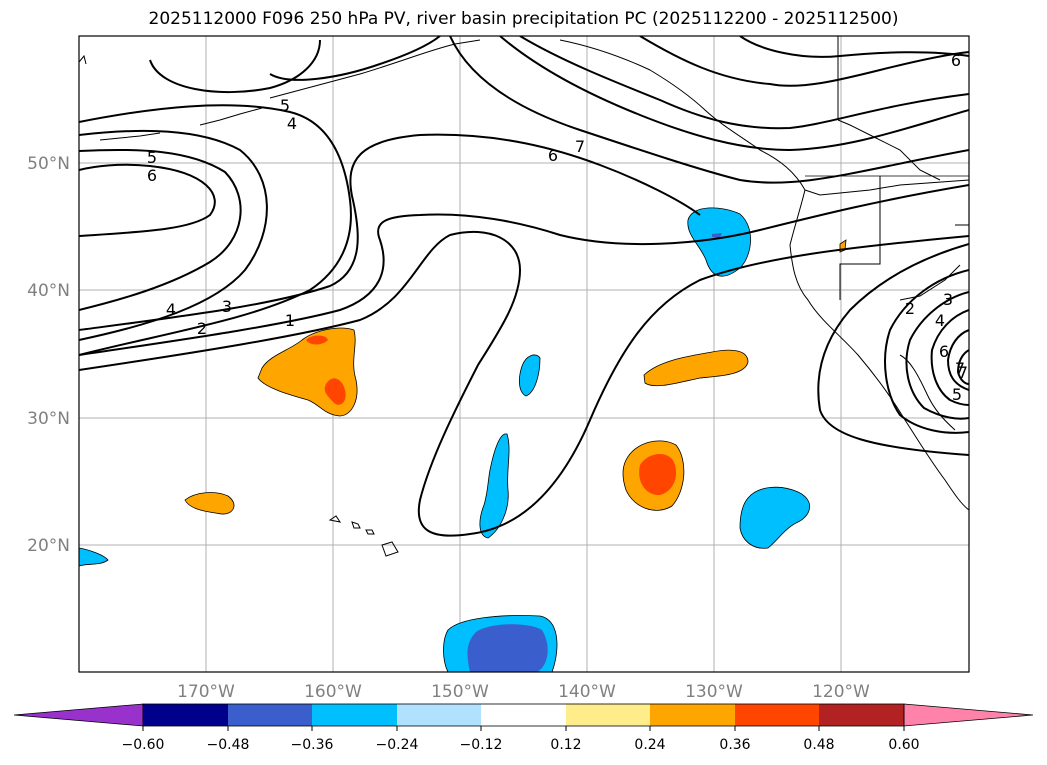 This screenshot has height=765, width=1047. What do you see at coordinates (78, 715) in the screenshot?
I see `colorbar-extend-low` at bounding box center [78, 715].